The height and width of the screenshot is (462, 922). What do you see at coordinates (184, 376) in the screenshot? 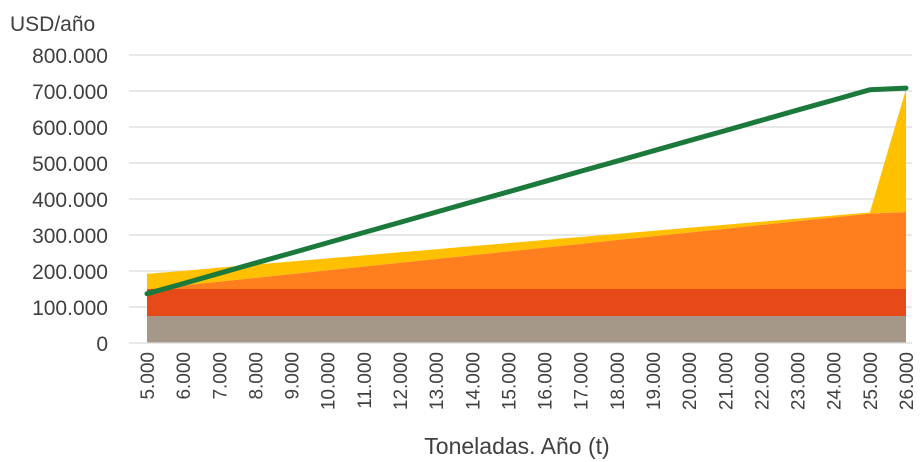
I see `x-tick-label: 6.000` at bounding box center [184, 376].